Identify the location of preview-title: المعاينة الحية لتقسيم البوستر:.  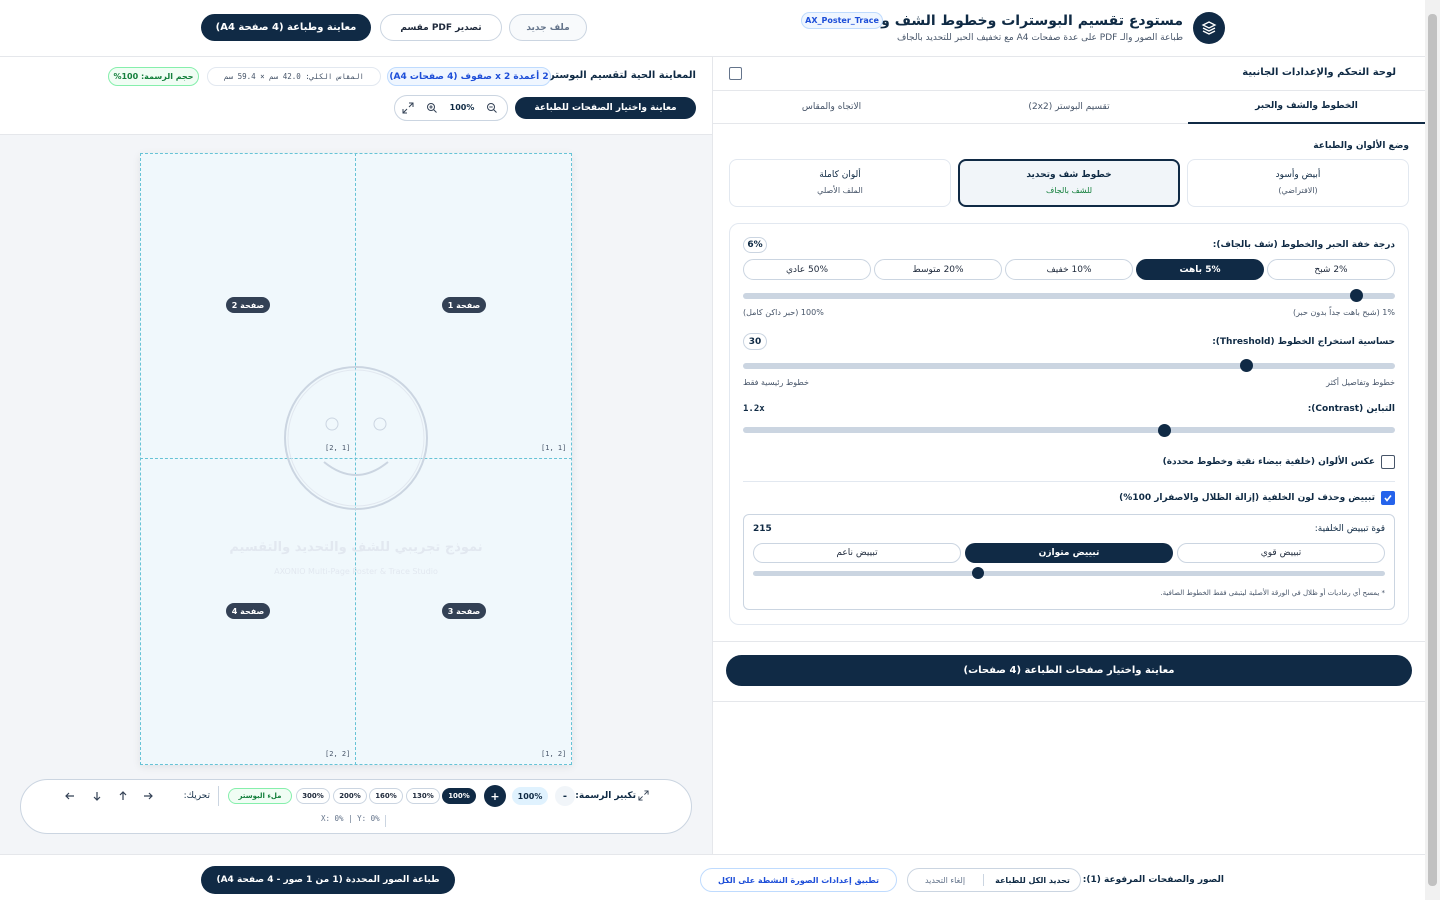
(620, 75).